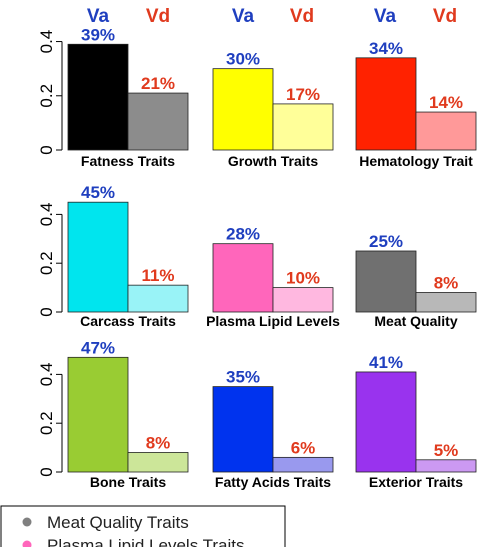  Describe the element at coordinates (158, 462) in the screenshot. I see `panel-7-bar-vd` at that location.